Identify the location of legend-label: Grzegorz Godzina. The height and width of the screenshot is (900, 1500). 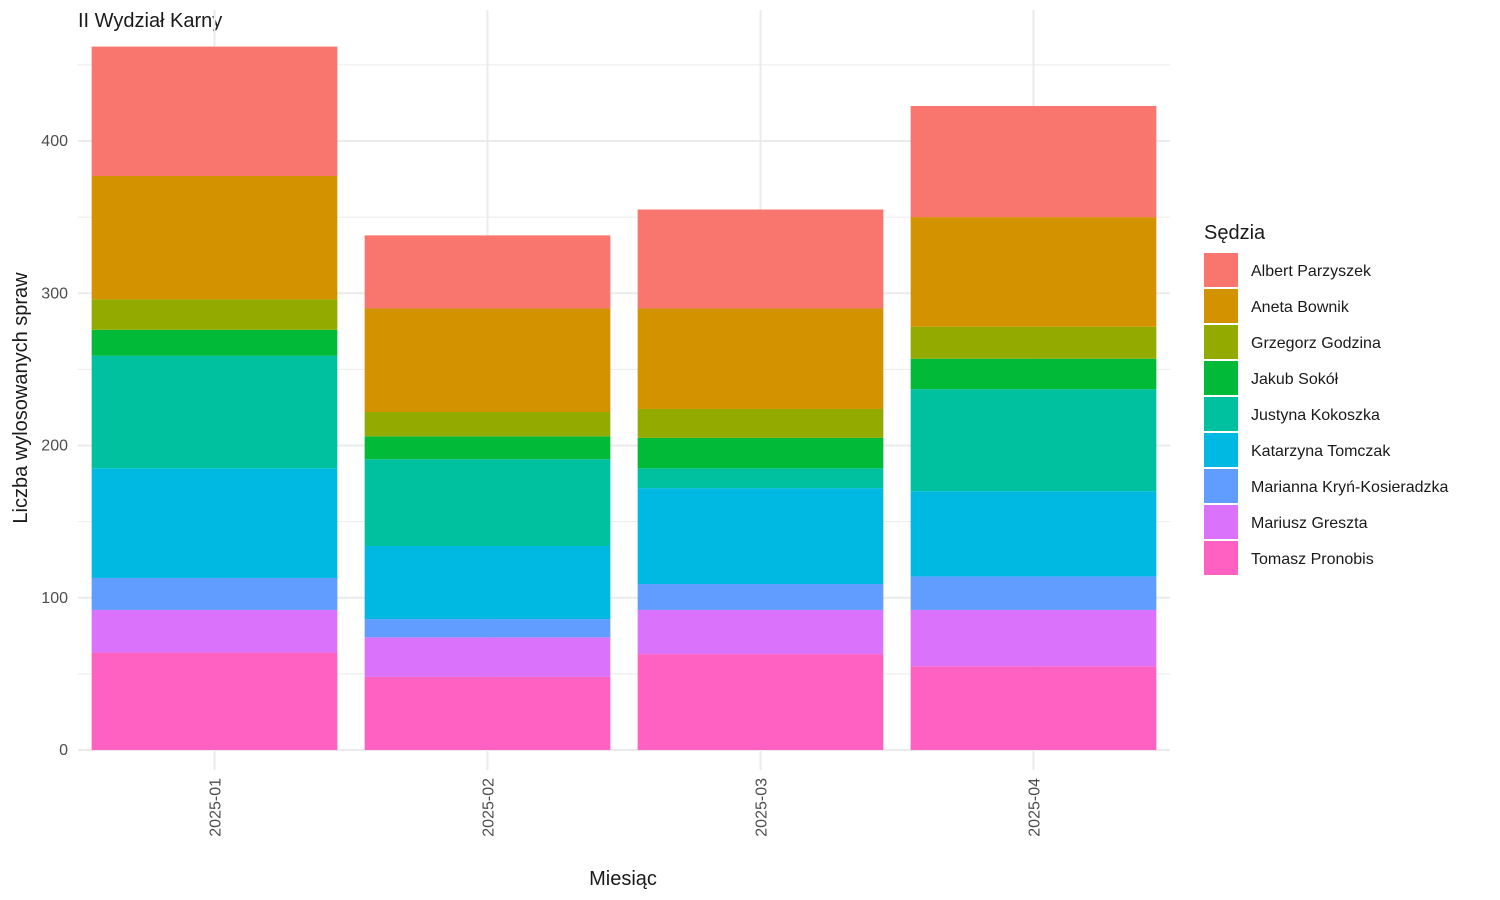
(1316, 343).